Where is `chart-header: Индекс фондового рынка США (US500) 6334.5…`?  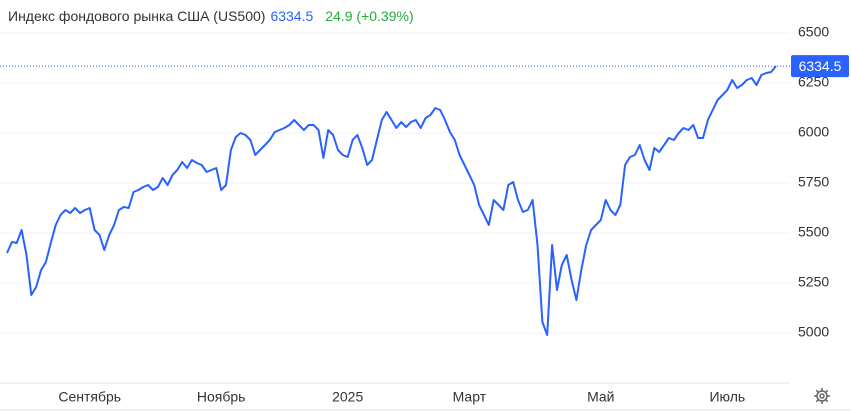
chart-header: Индекс фондового рынка США (US500) 6334.5… is located at coordinates (211, 16).